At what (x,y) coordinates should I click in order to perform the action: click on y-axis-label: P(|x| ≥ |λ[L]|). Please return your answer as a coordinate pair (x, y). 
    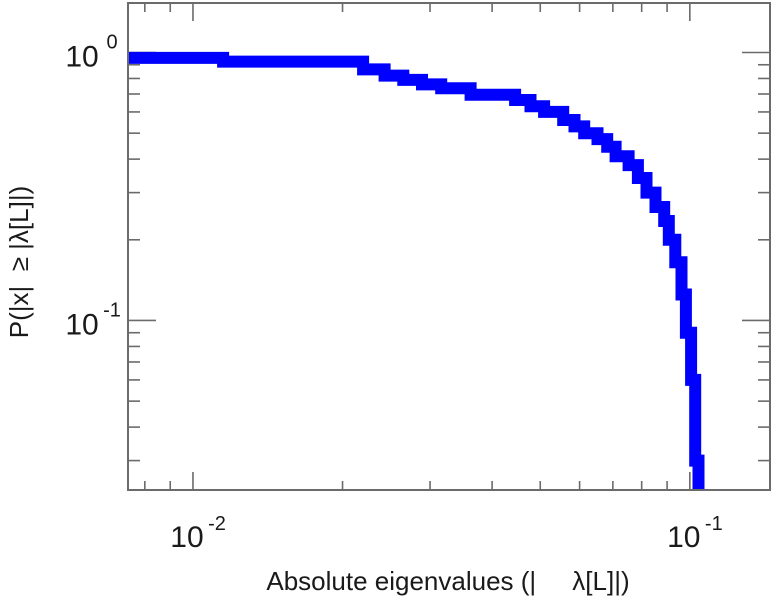
    Looking at the image, I should click on (19, 262).